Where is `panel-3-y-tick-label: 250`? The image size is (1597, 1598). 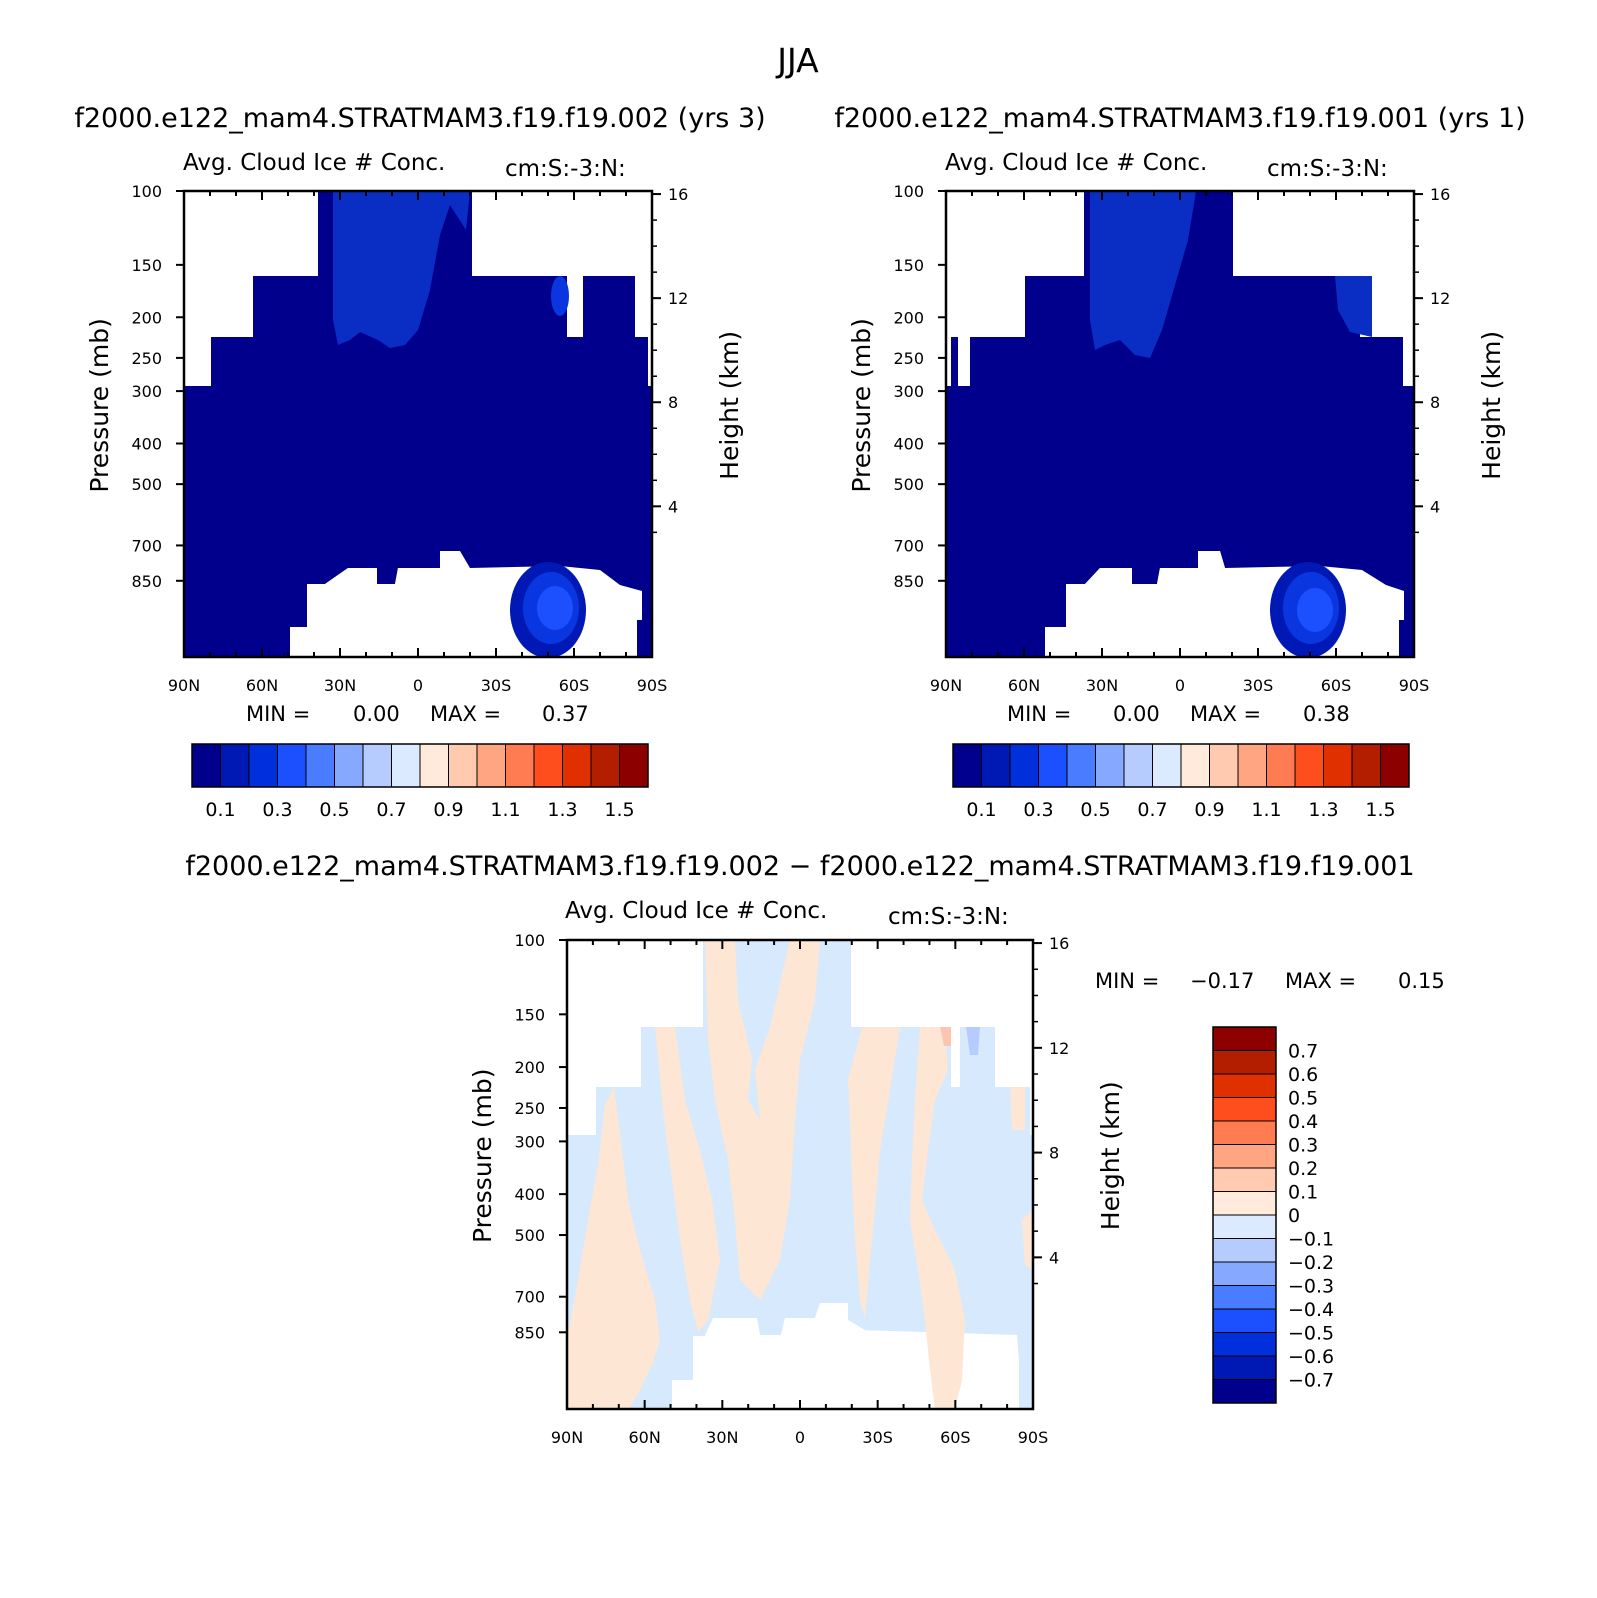 panel-3-y-tick-label: 250 is located at coordinates (529, 1108).